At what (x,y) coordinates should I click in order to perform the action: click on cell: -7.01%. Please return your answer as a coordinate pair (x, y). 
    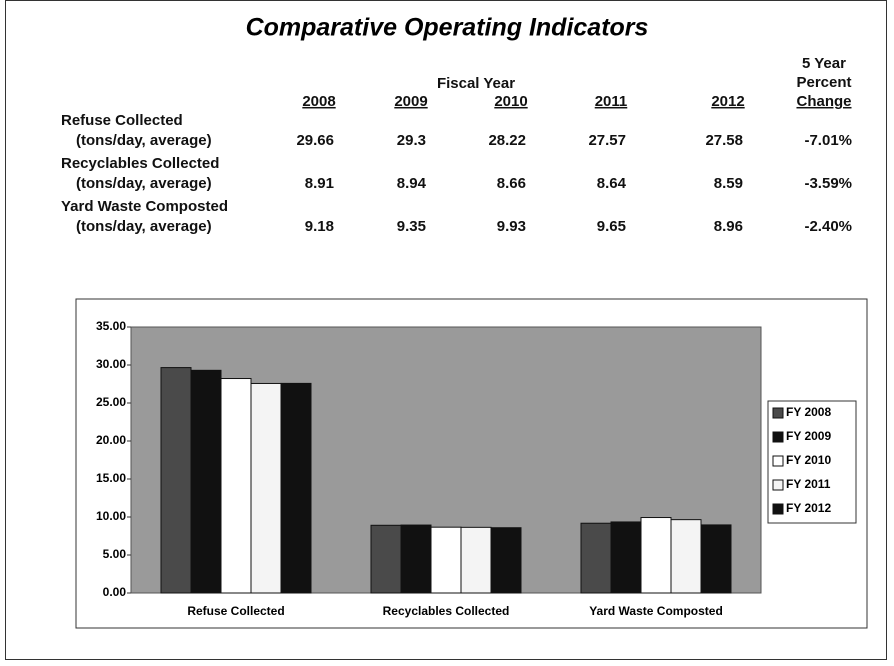
    Looking at the image, I should click on (828, 140).